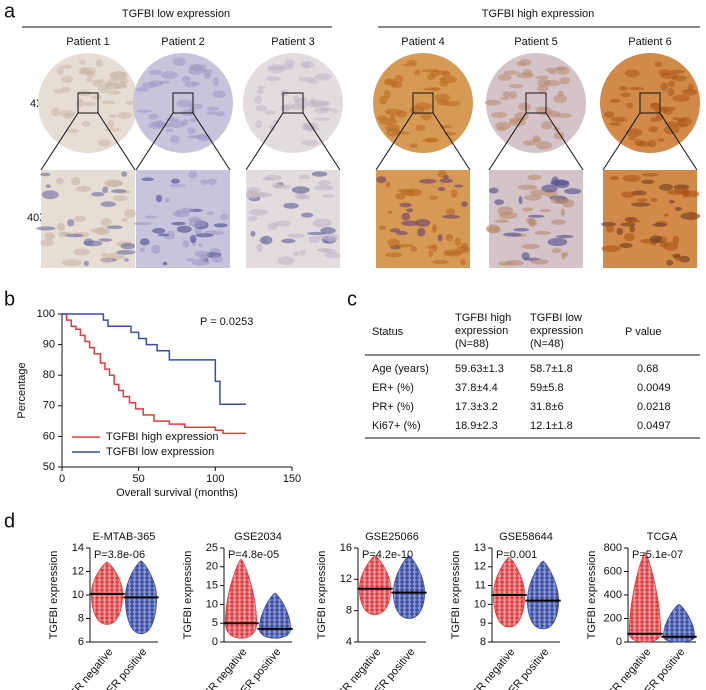 The height and width of the screenshot is (690, 706). Describe the element at coordinates (393, 407) in the screenshot. I see `table-cell: PR+ (%)` at that location.